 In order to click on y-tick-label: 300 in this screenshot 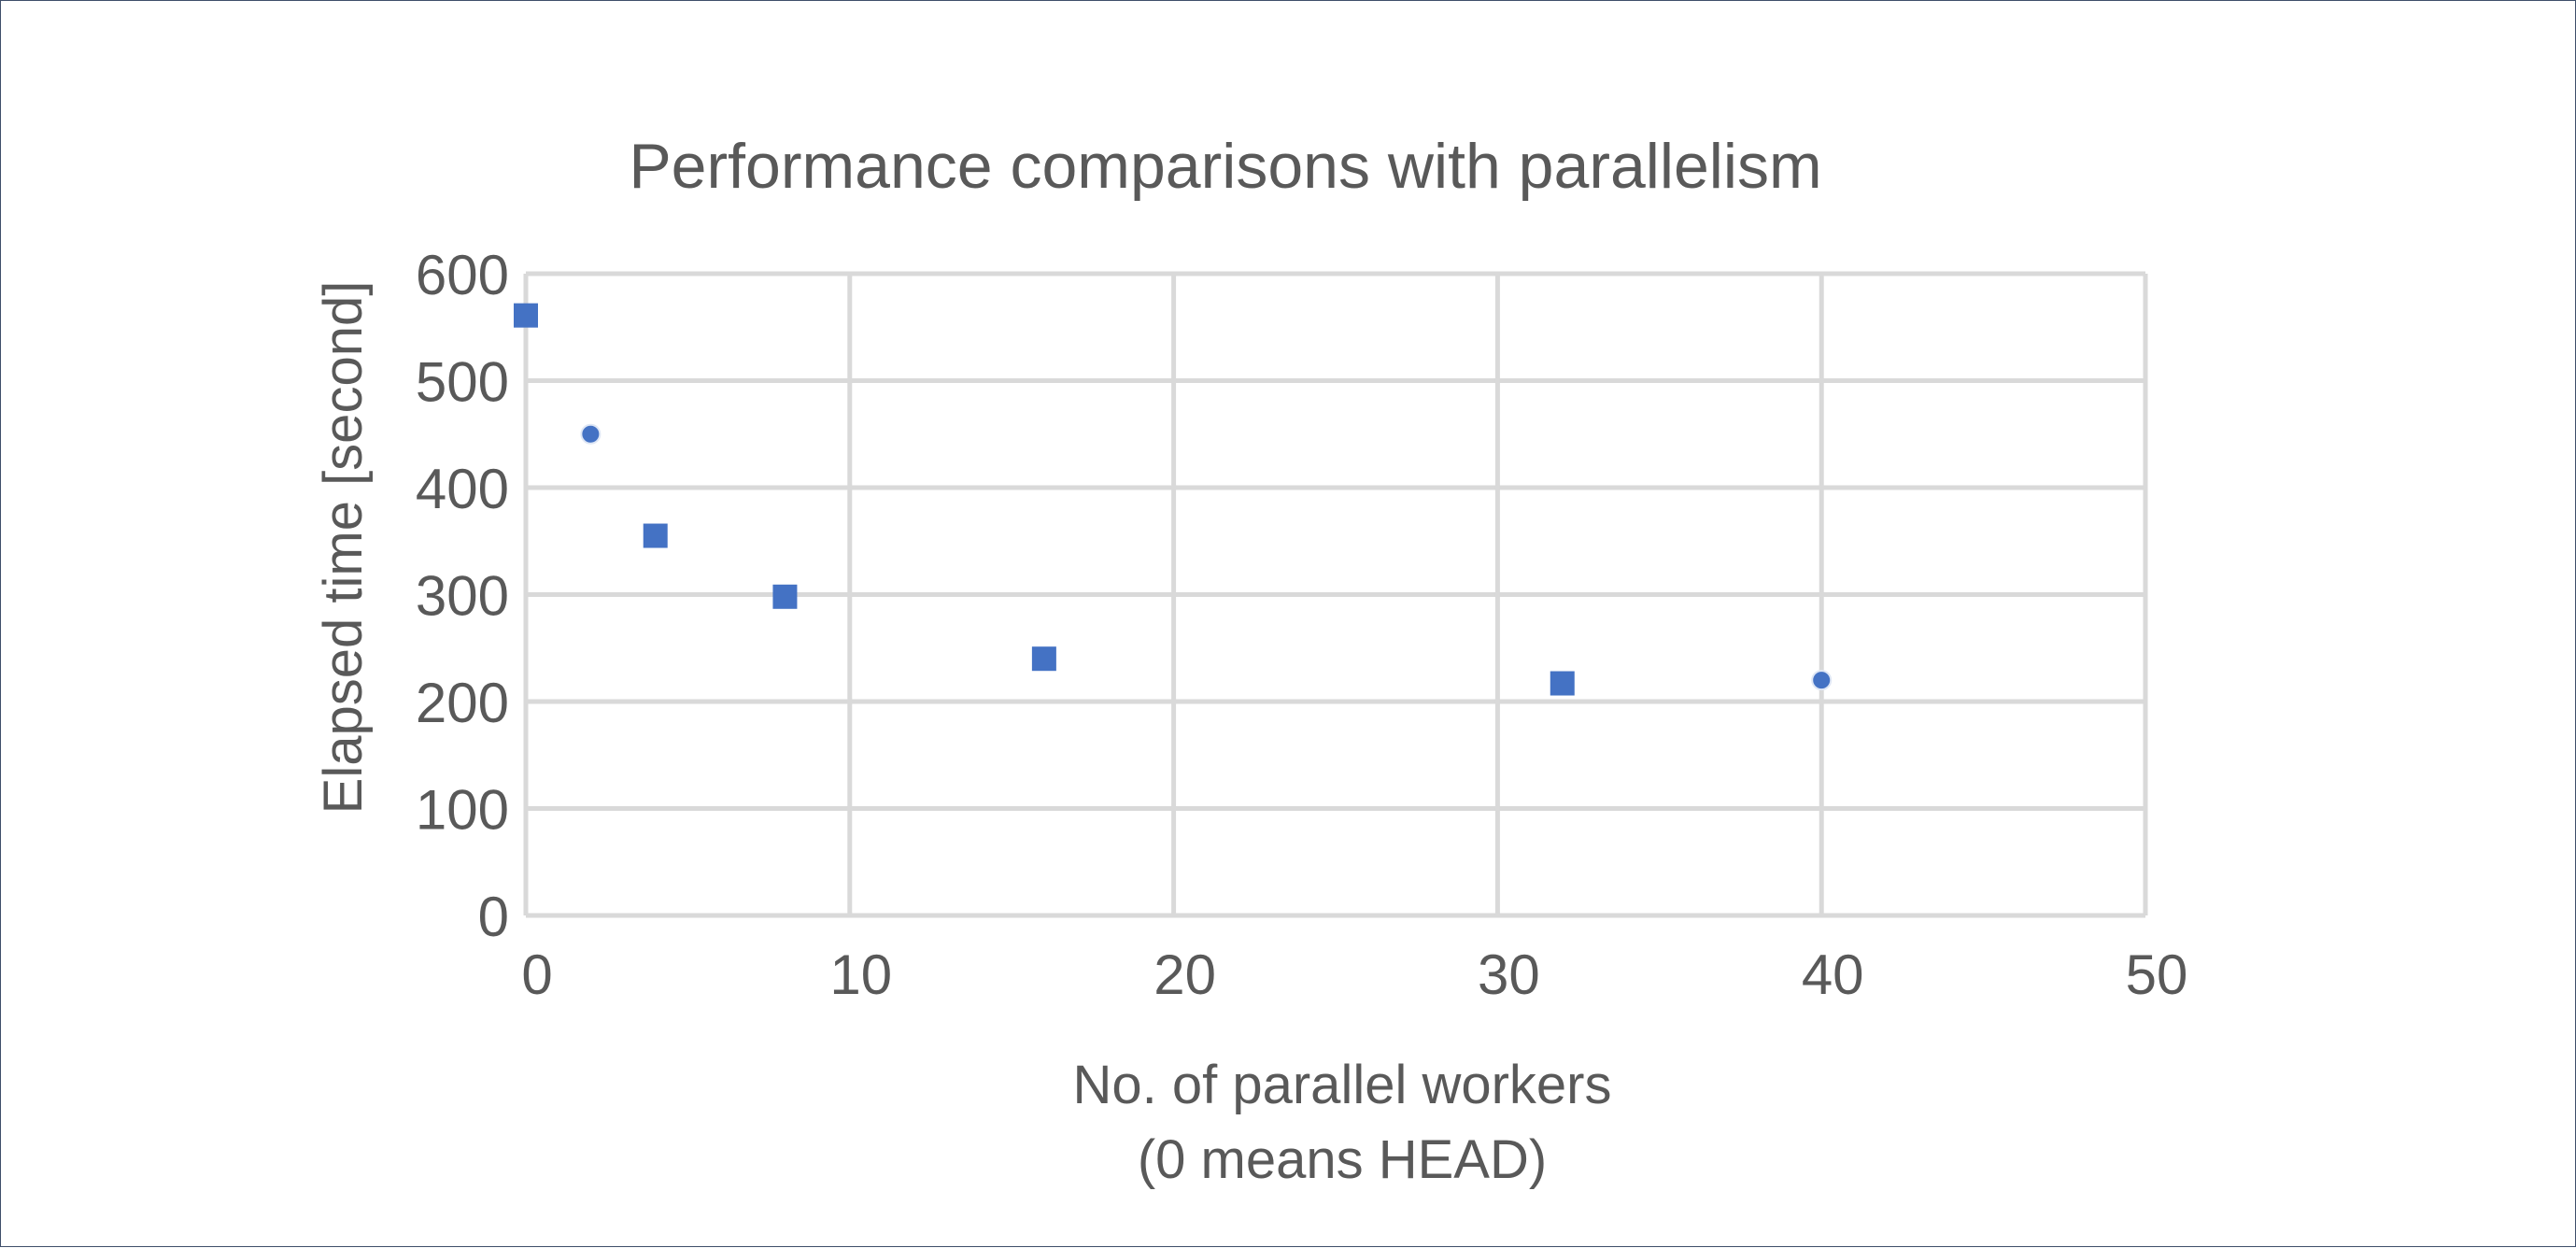, I will do `click(462, 596)`.